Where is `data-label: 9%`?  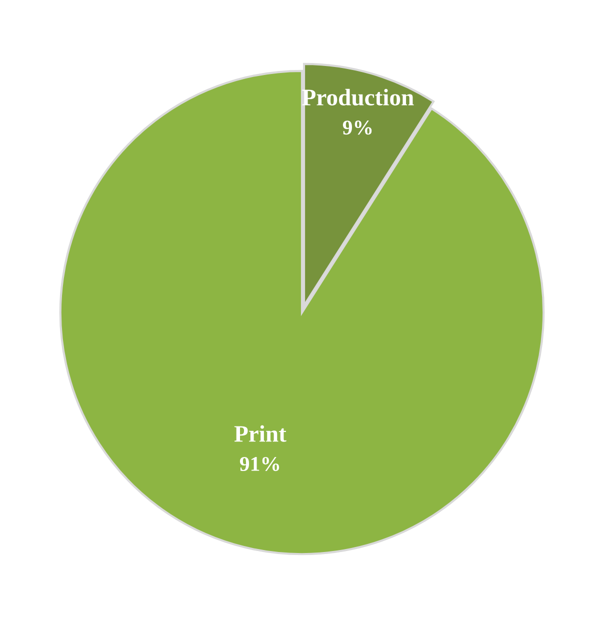 data-label: 9% is located at coordinates (357, 127).